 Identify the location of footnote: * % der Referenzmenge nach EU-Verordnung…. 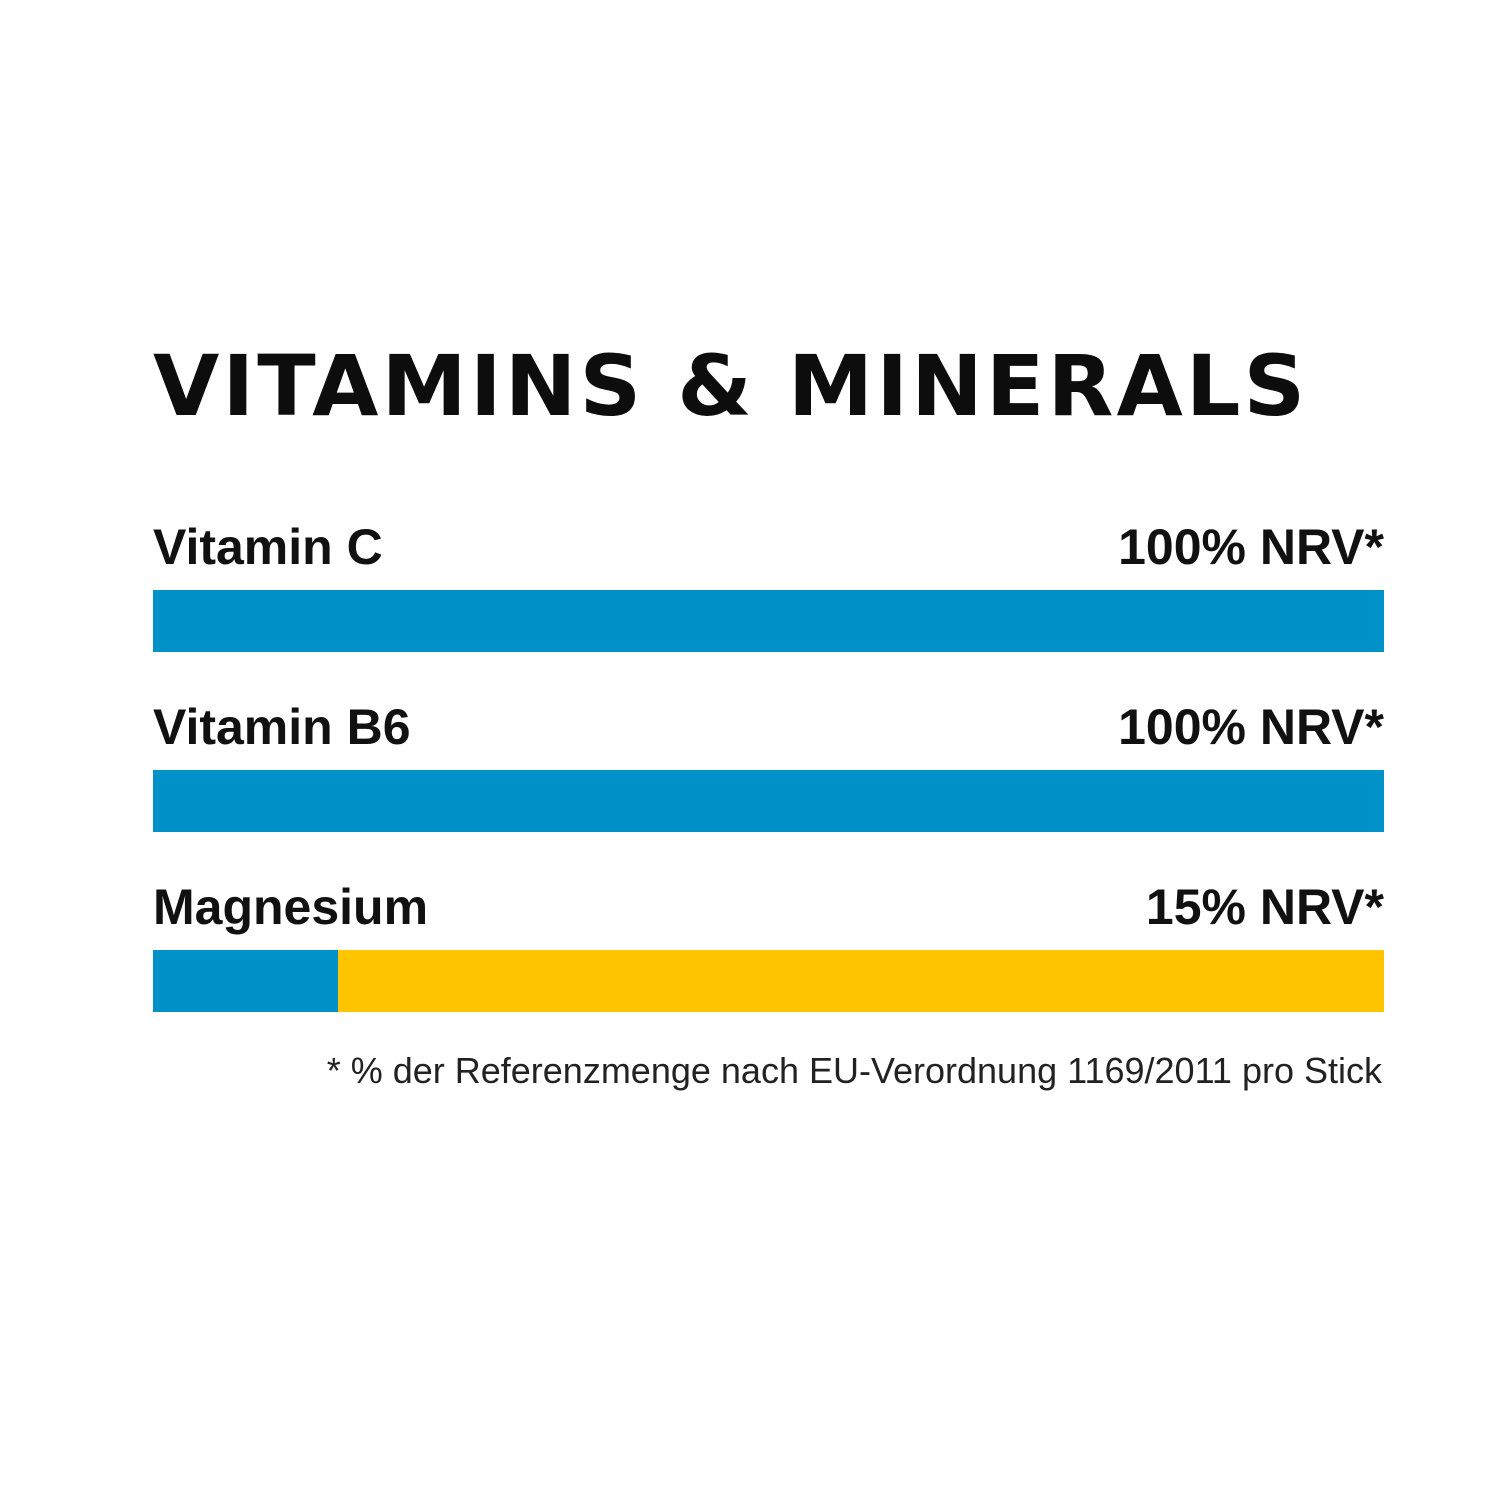
(854, 1070).